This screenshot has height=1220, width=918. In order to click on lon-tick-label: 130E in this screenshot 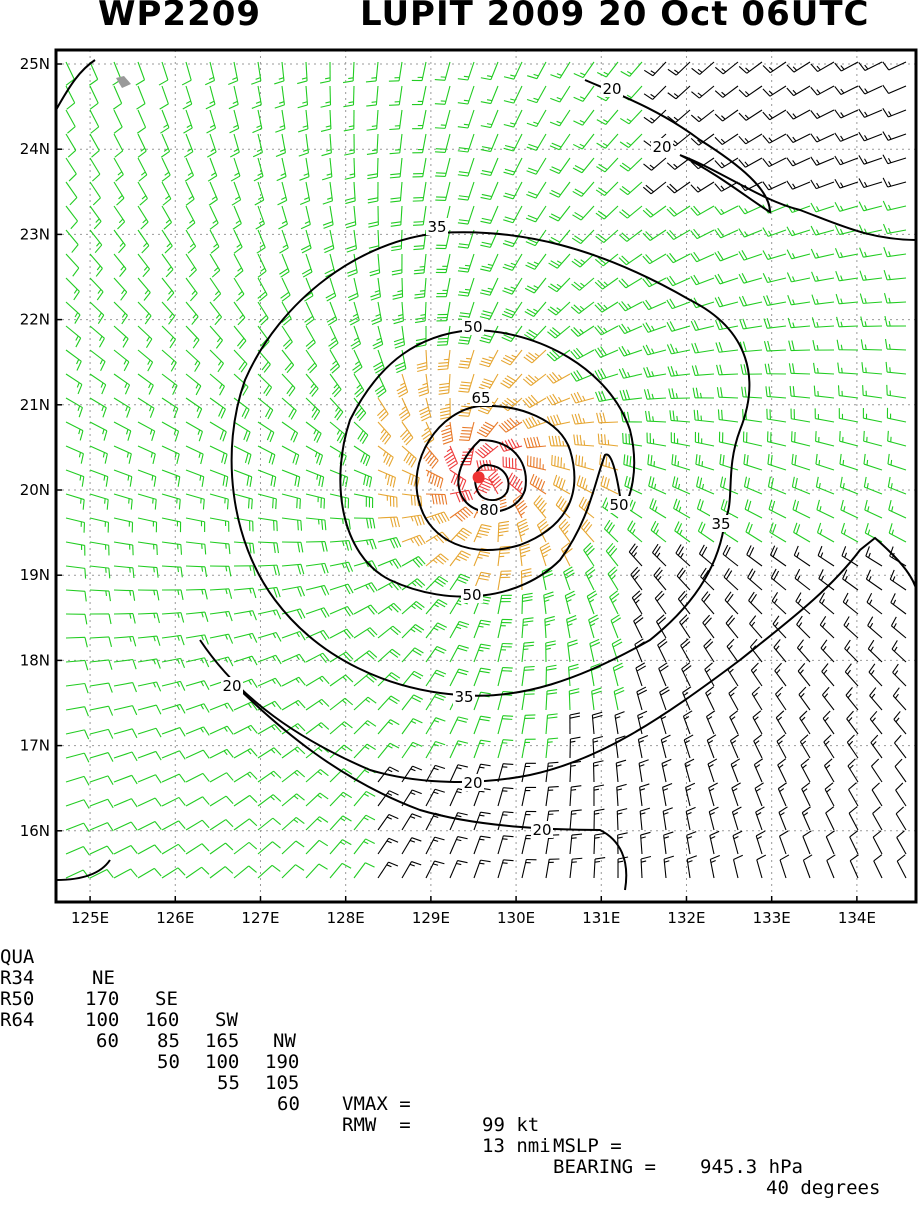, I will do `click(516, 918)`.